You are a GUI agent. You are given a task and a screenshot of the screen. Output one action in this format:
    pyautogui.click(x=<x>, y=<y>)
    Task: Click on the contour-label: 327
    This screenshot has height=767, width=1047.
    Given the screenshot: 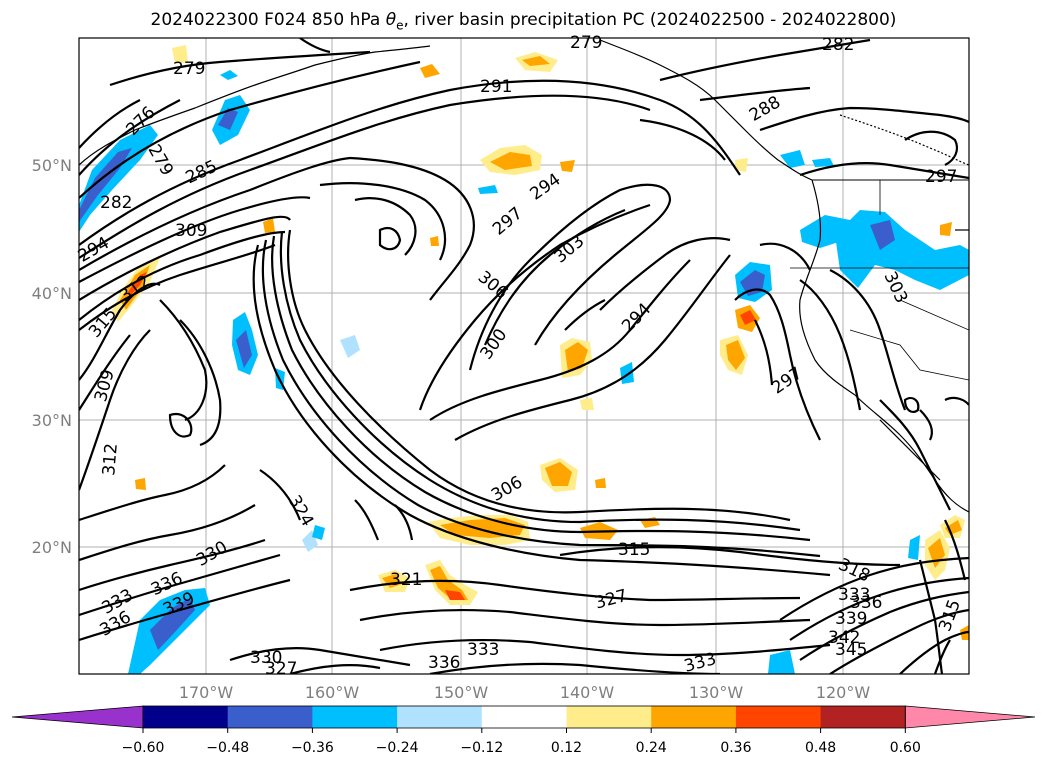 What is the action you would take?
    pyautogui.click(x=281, y=669)
    